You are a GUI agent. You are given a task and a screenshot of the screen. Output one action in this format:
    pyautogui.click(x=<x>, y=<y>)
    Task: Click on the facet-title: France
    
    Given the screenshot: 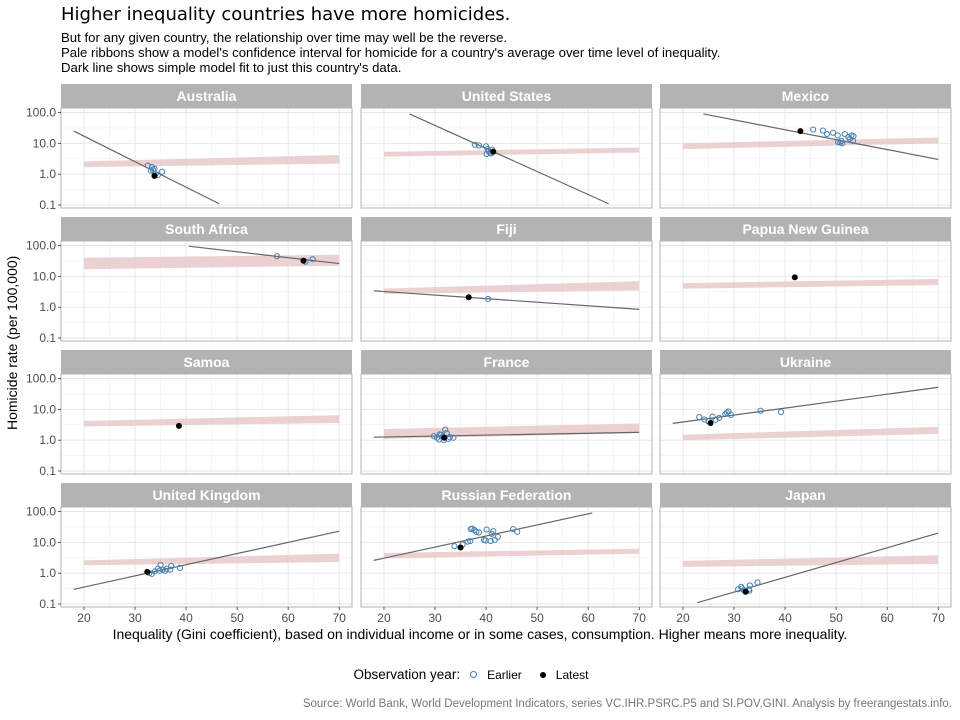 What is the action you would take?
    pyautogui.click(x=507, y=362)
    